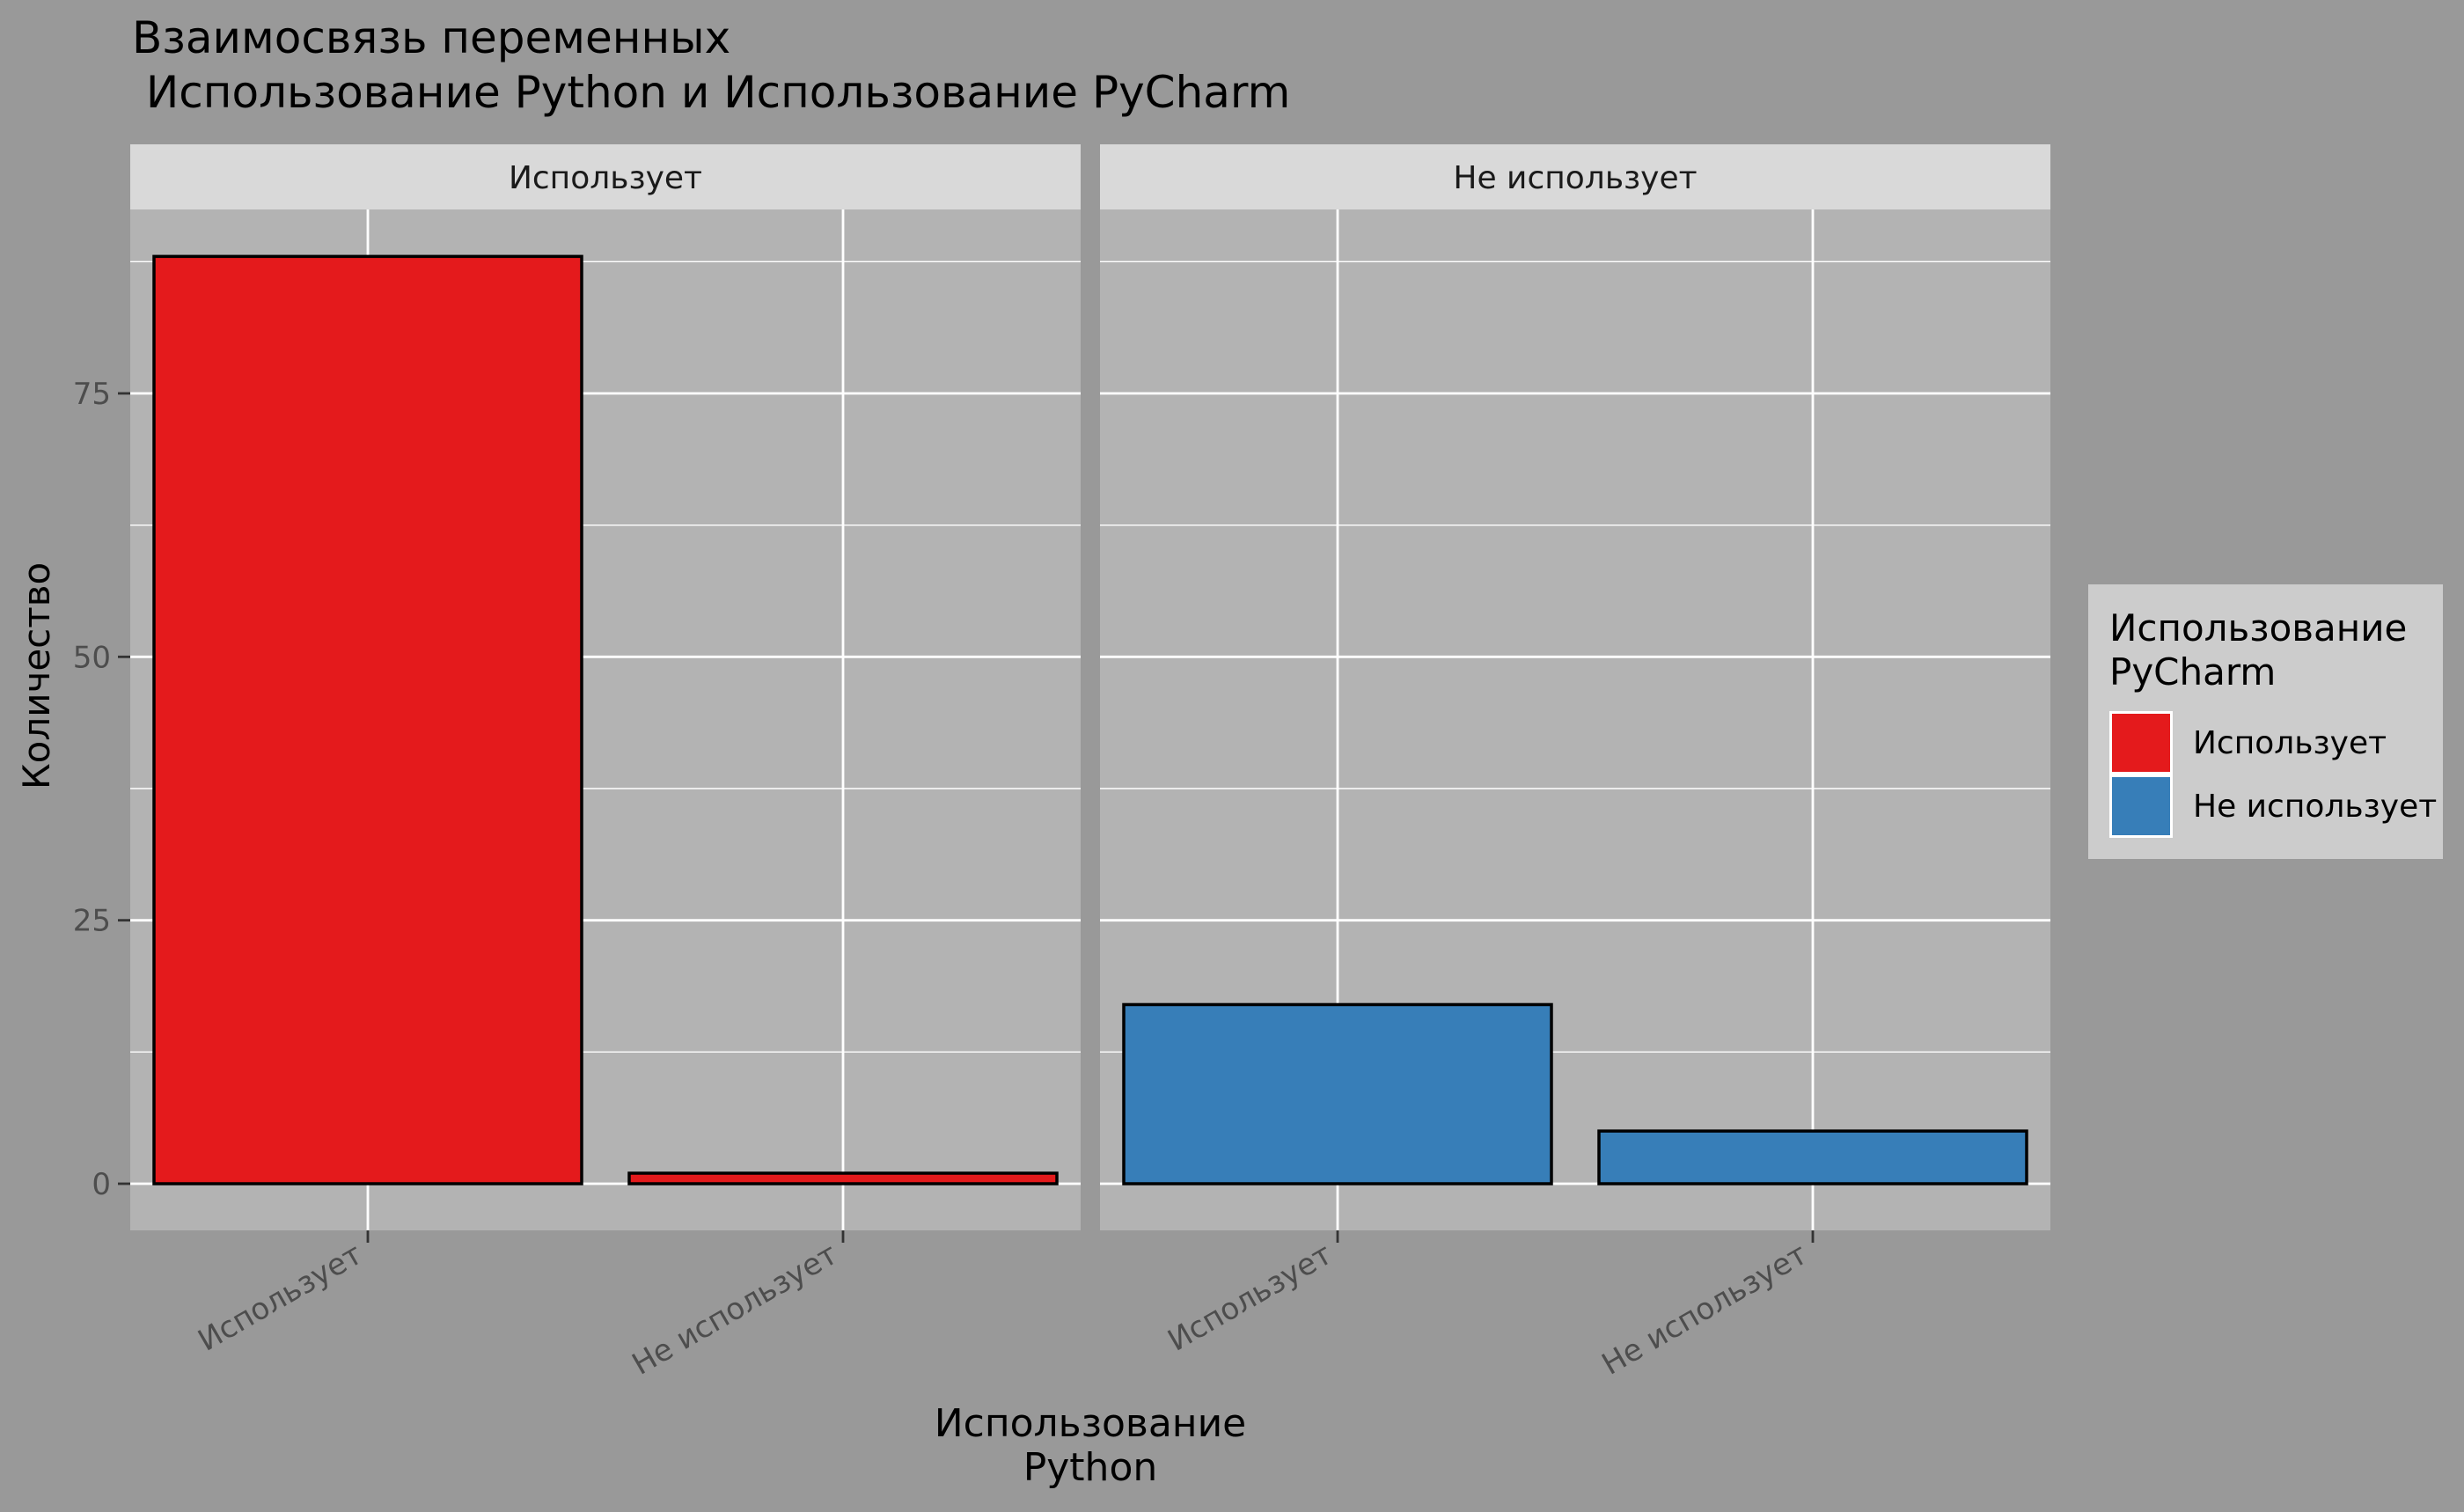 This screenshot has height=1512, width=2464. Describe the element at coordinates (37, 675) in the screenshot. I see `y-axis-title: Количество` at that location.